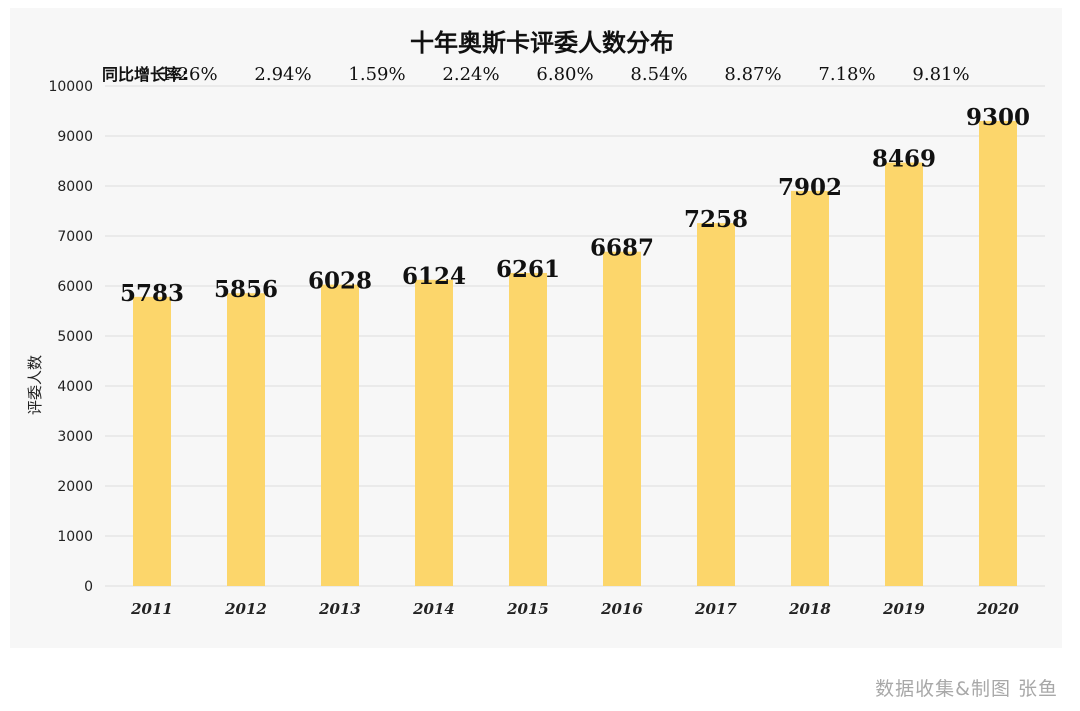  What do you see at coordinates (716, 219) in the screenshot?
I see `bar-value-label: 7258` at bounding box center [716, 219].